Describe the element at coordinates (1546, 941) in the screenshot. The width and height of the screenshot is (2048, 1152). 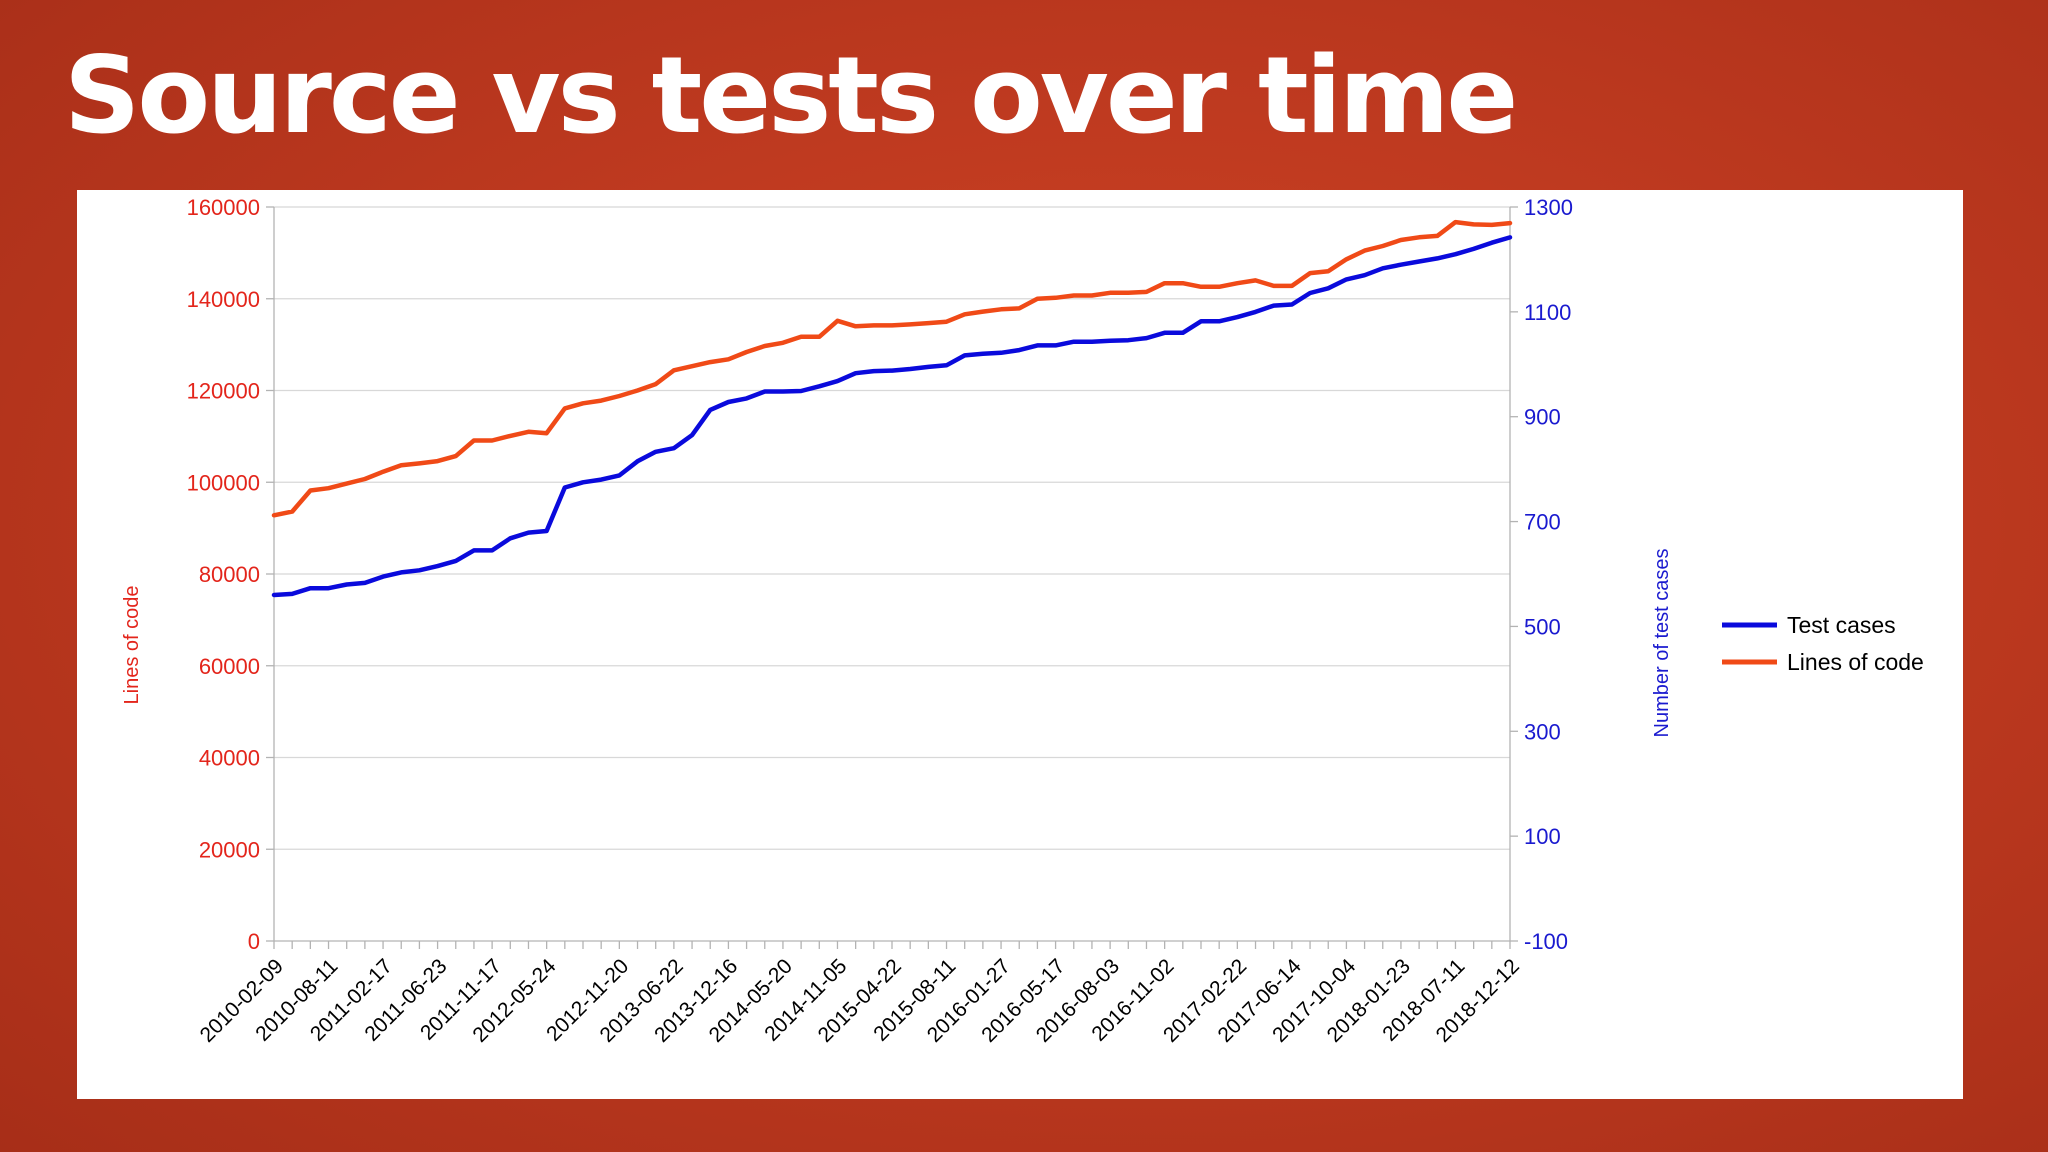
I see `y-tick-label-right: -100` at that location.